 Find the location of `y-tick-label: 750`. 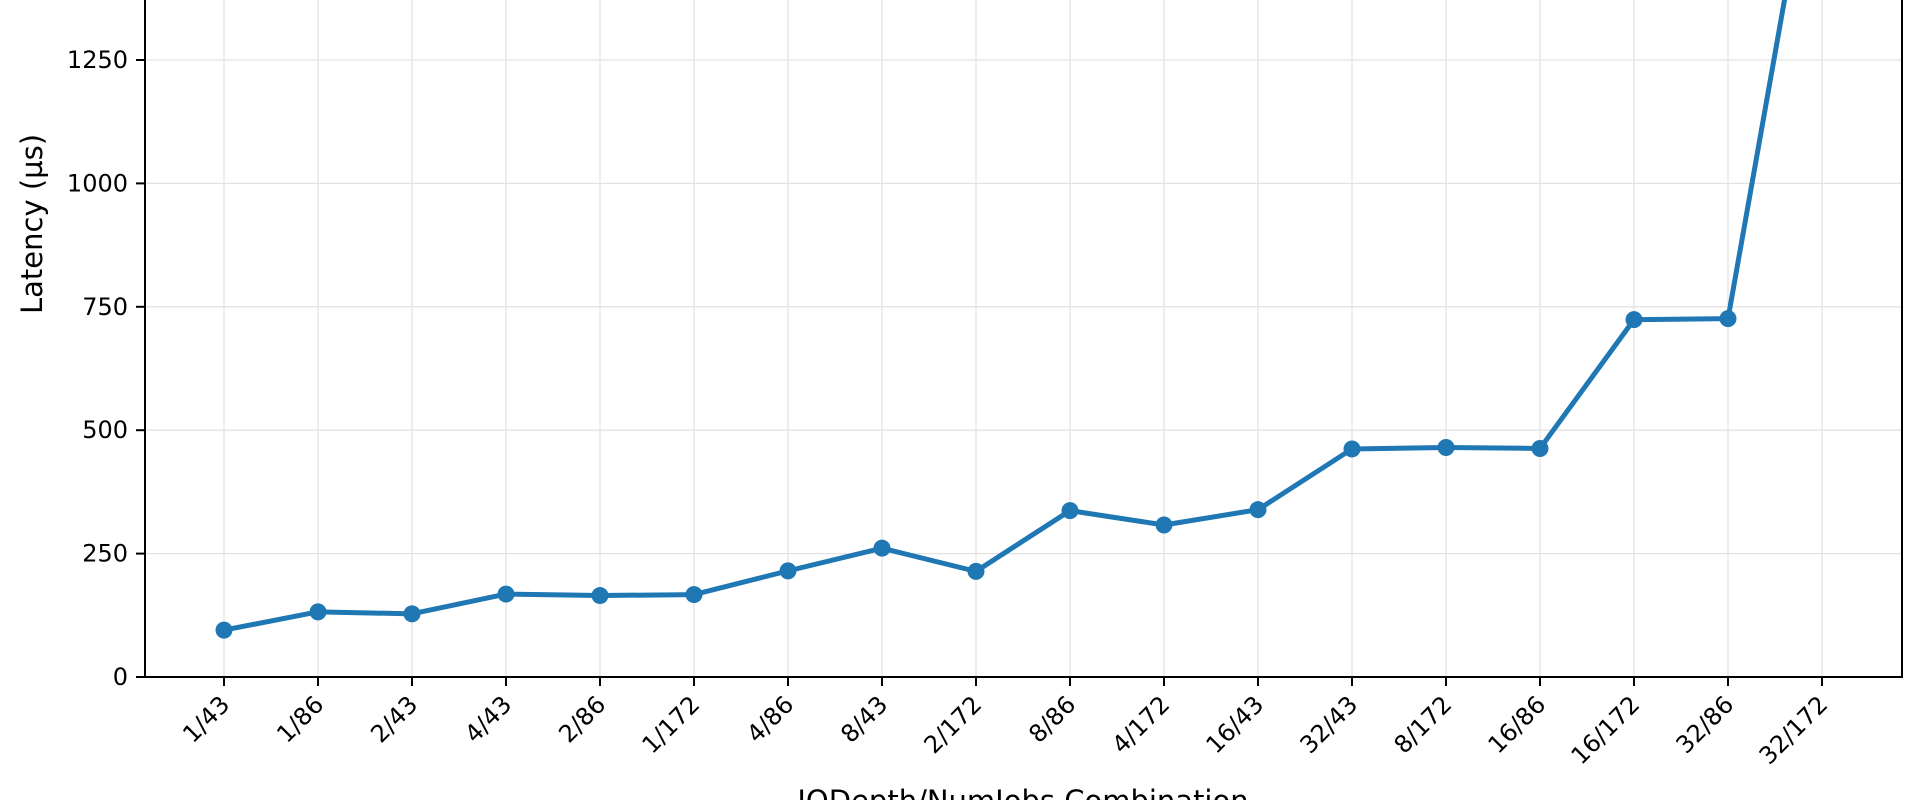

y-tick-label: 750 is located at coordinates (105, 307).